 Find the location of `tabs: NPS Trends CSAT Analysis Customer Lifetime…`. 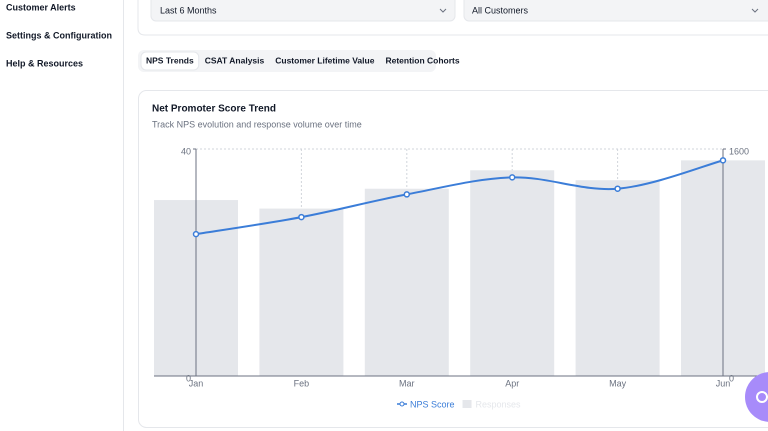

tabs: NPS Trends CSAT Analysis Customer Lifetime… is located at coordinates (300, 61).